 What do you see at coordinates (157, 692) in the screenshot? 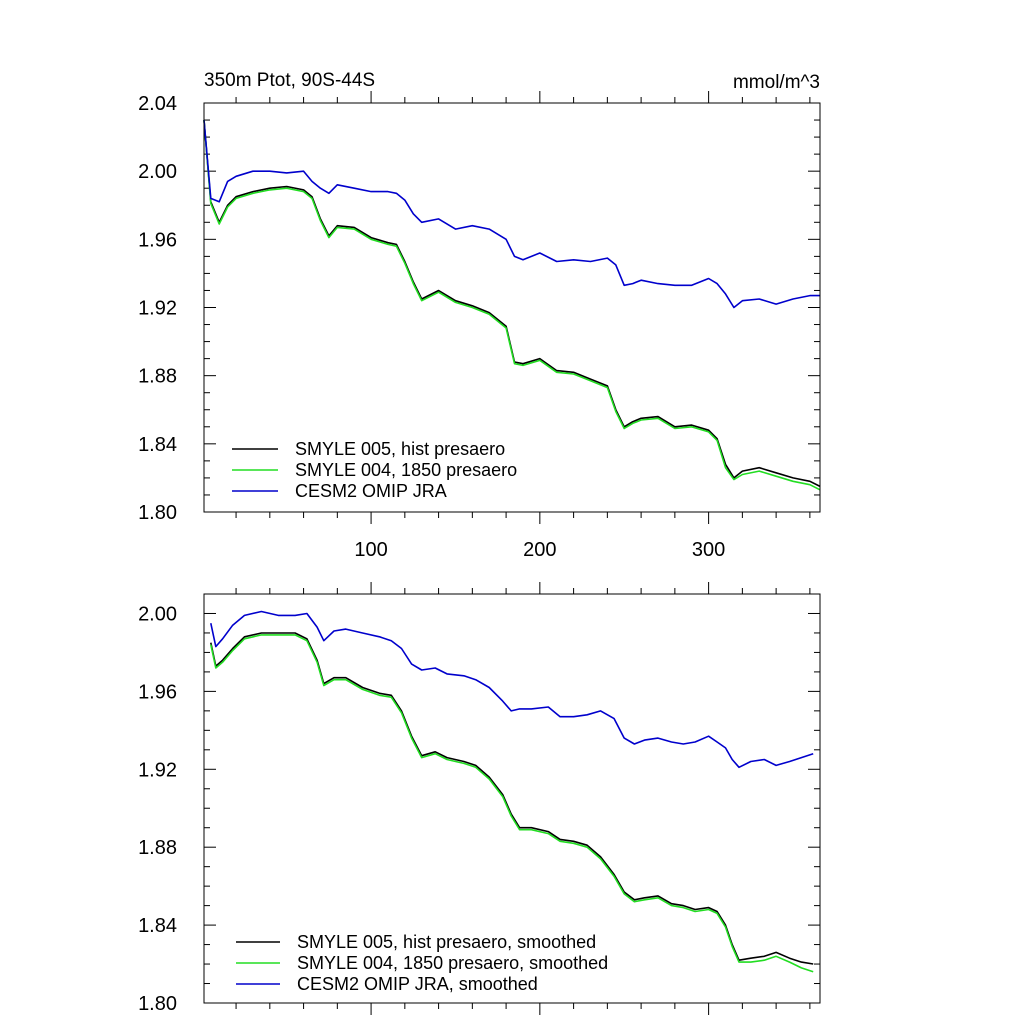
I see `bottom-ytick-label: 1.96` at bounding box center [157, 692].